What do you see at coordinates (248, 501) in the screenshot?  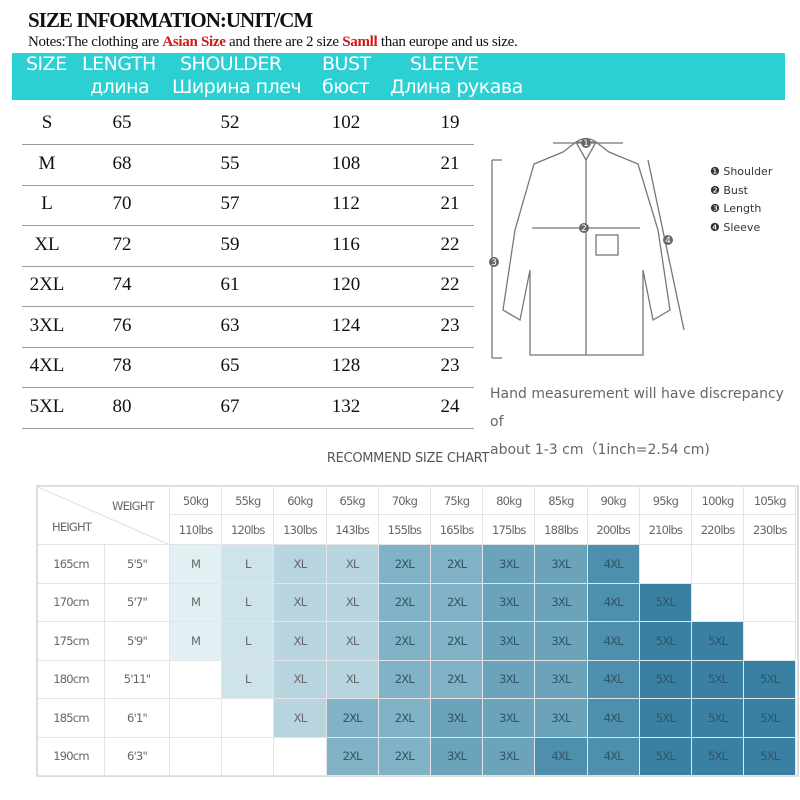 I see `weight-kg-header: 55kg` at bounding box center [248, 501].